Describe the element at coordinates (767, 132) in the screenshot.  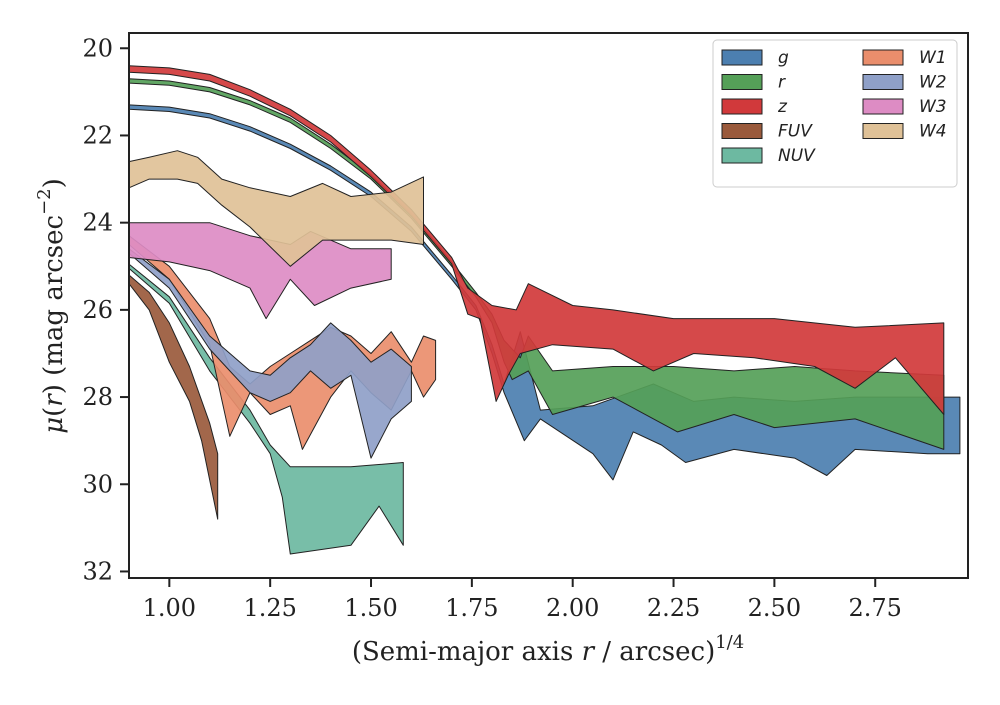
I see `legend-entry-fuv: FUV` at that location.